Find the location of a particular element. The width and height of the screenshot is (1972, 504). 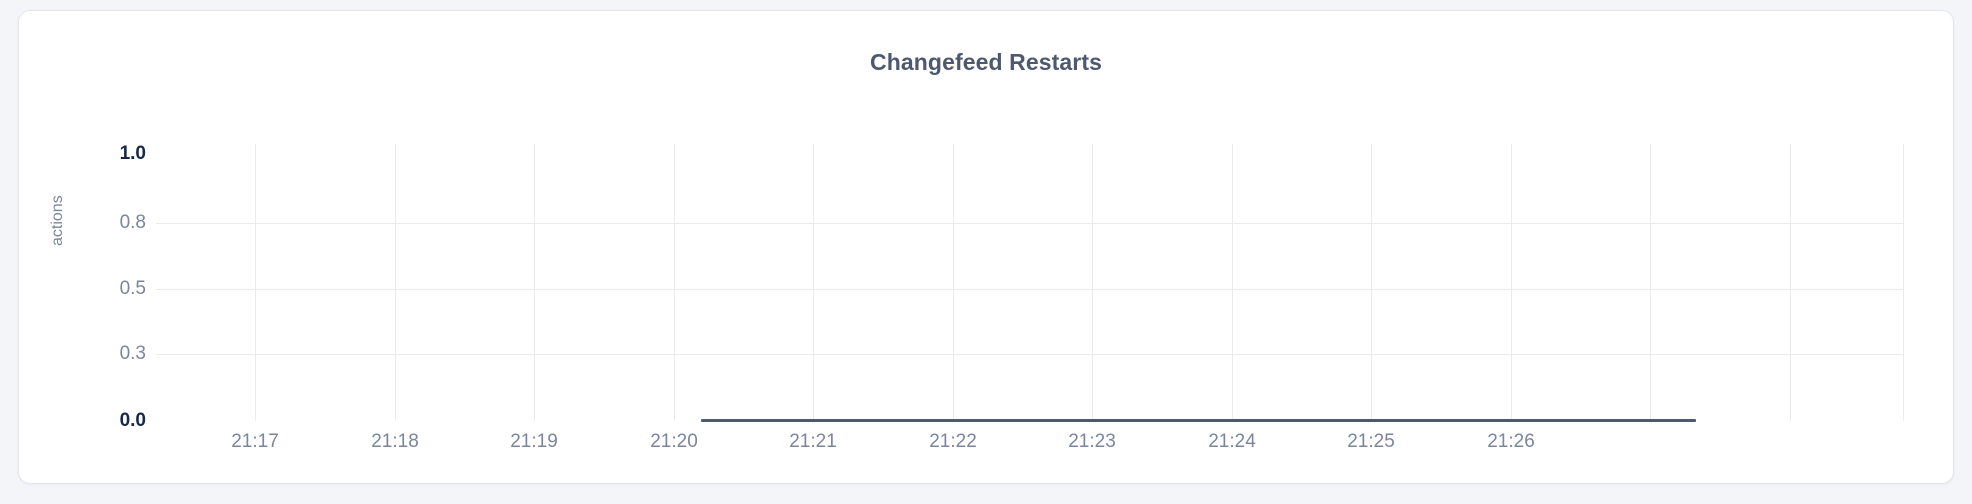

series-line-restarts is located at coordinates (1198, 420).